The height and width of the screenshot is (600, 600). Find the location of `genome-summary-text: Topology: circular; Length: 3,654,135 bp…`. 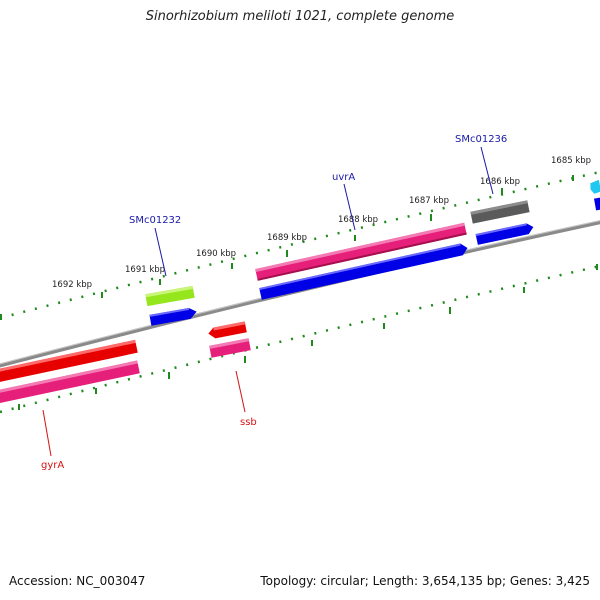

genome-summary-text: Topology: circular; Length: 3,654,135 bp… is located at coordinates (425, 581).